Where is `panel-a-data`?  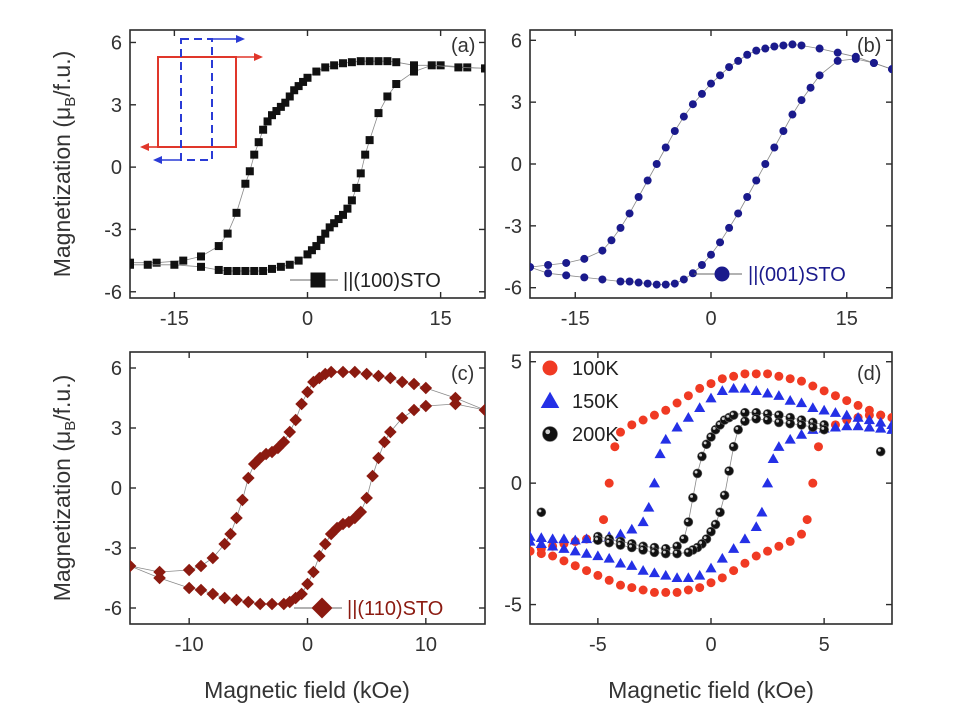
panel-a-data is located at coordinates (307, 166).